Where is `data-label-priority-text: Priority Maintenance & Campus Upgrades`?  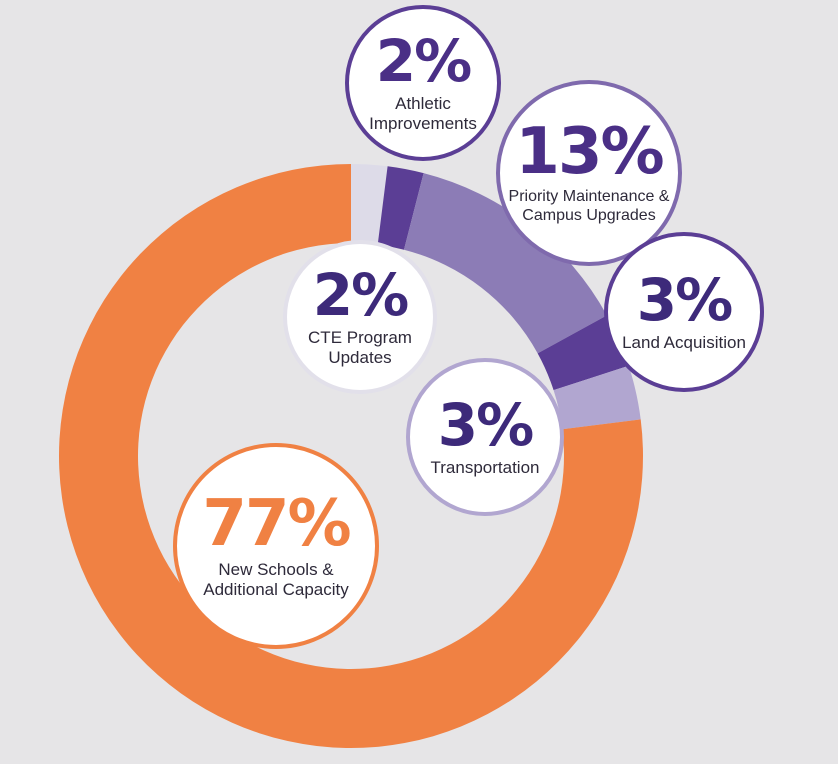 data-label-priority-text: Priority Maintenance & Campus Upgrades is located at coordinates (589, 207).